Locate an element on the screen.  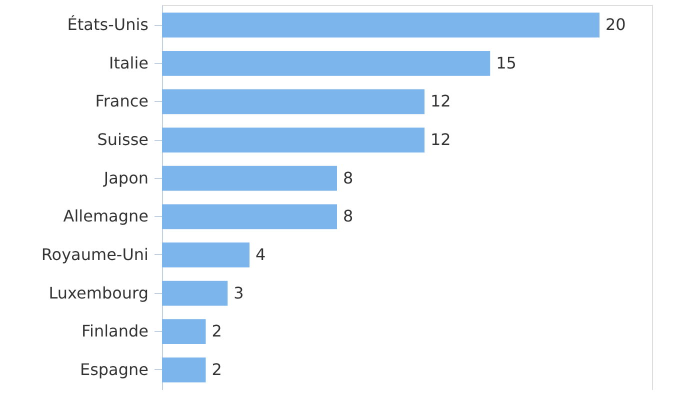
data-label: 3 is located at coordinates (239, 292).